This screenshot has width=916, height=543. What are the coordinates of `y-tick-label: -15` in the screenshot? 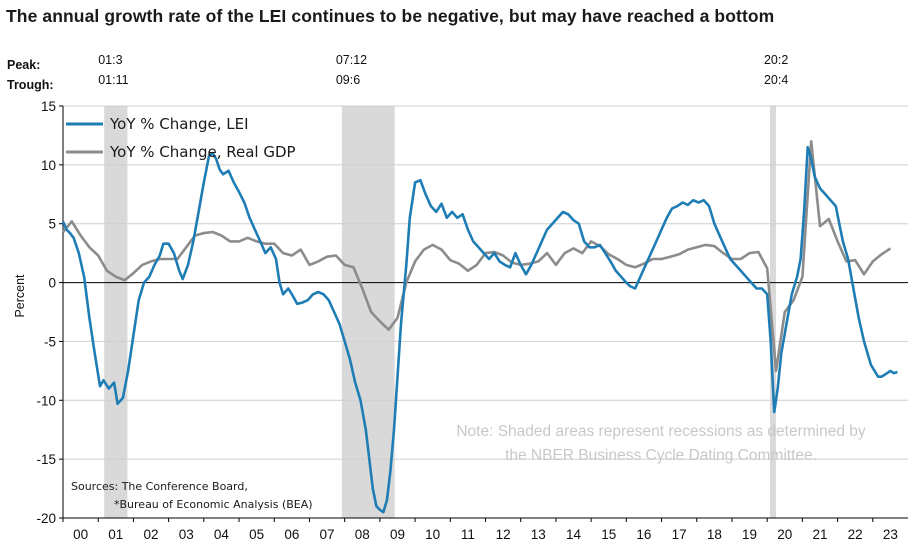 It's located at (46, 459).